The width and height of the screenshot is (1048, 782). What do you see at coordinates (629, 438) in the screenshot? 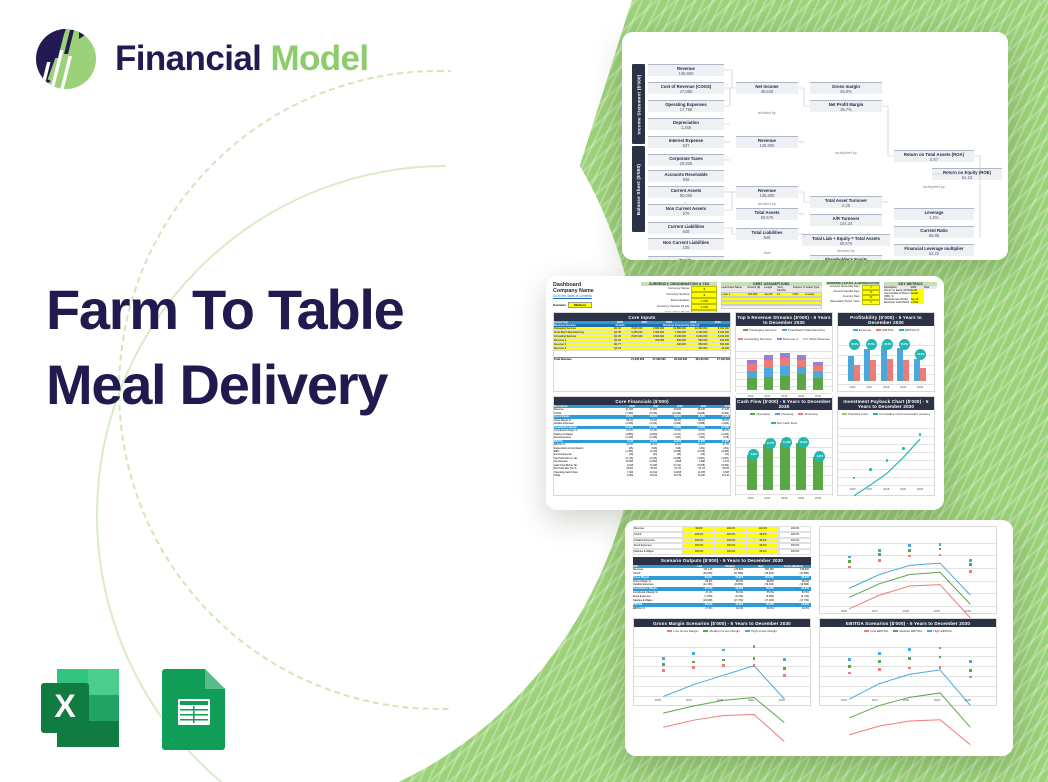
I see `table-cell: (1,129)` at bounding box center [629, 438].